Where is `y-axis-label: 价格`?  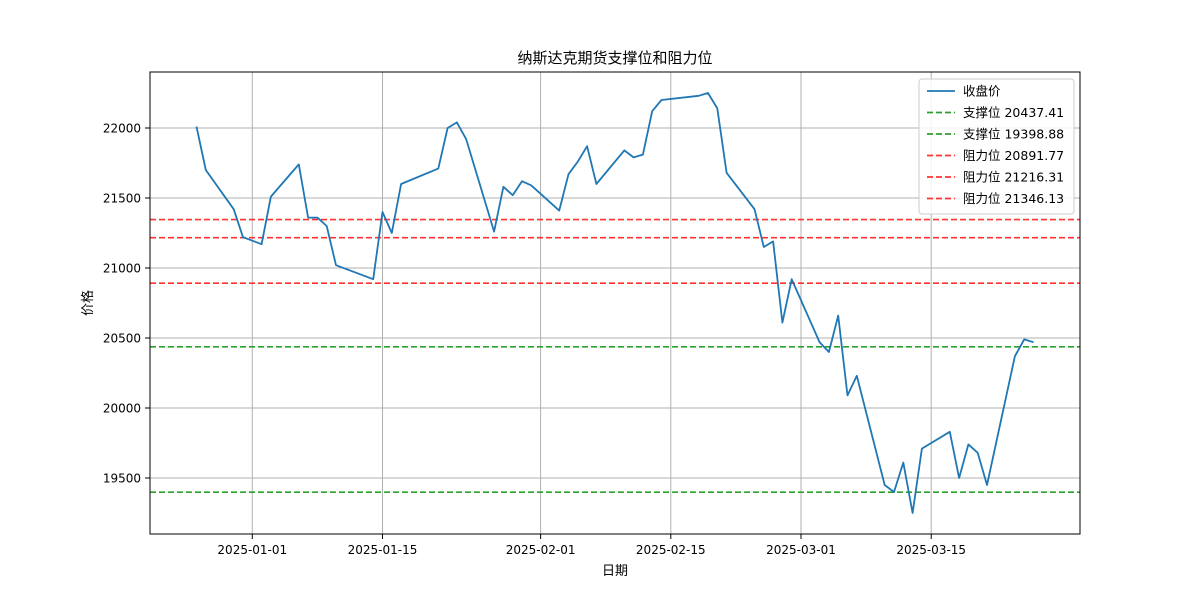 y-axis-label: 价格 is located at coordinates (88, 303).